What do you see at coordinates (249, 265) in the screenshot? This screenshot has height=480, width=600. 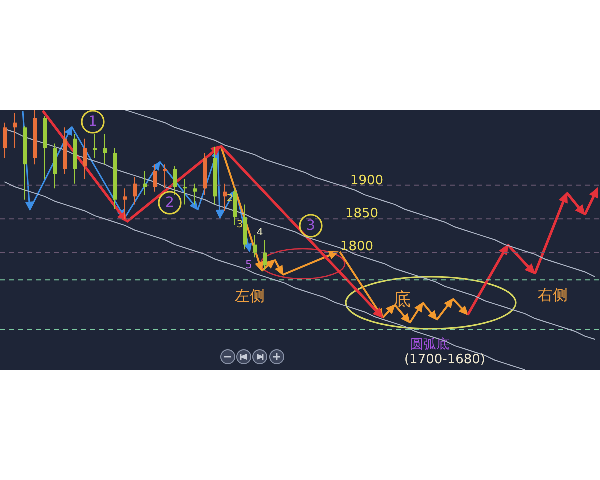 I see `annotation: 5` at bounding box center [249, 265].